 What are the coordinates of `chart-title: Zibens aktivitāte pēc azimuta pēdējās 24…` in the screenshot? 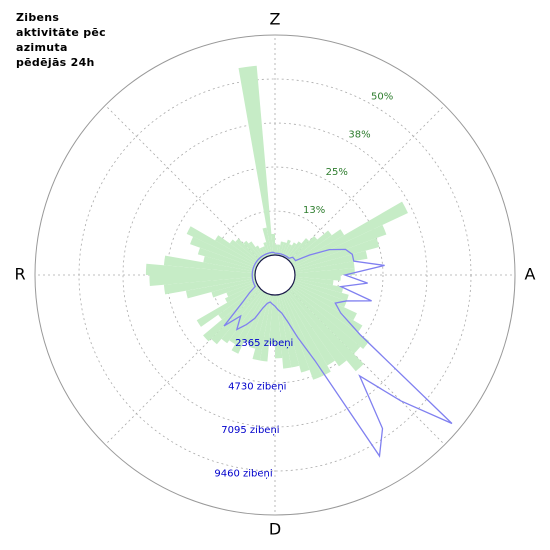 It's located at (61, 40).